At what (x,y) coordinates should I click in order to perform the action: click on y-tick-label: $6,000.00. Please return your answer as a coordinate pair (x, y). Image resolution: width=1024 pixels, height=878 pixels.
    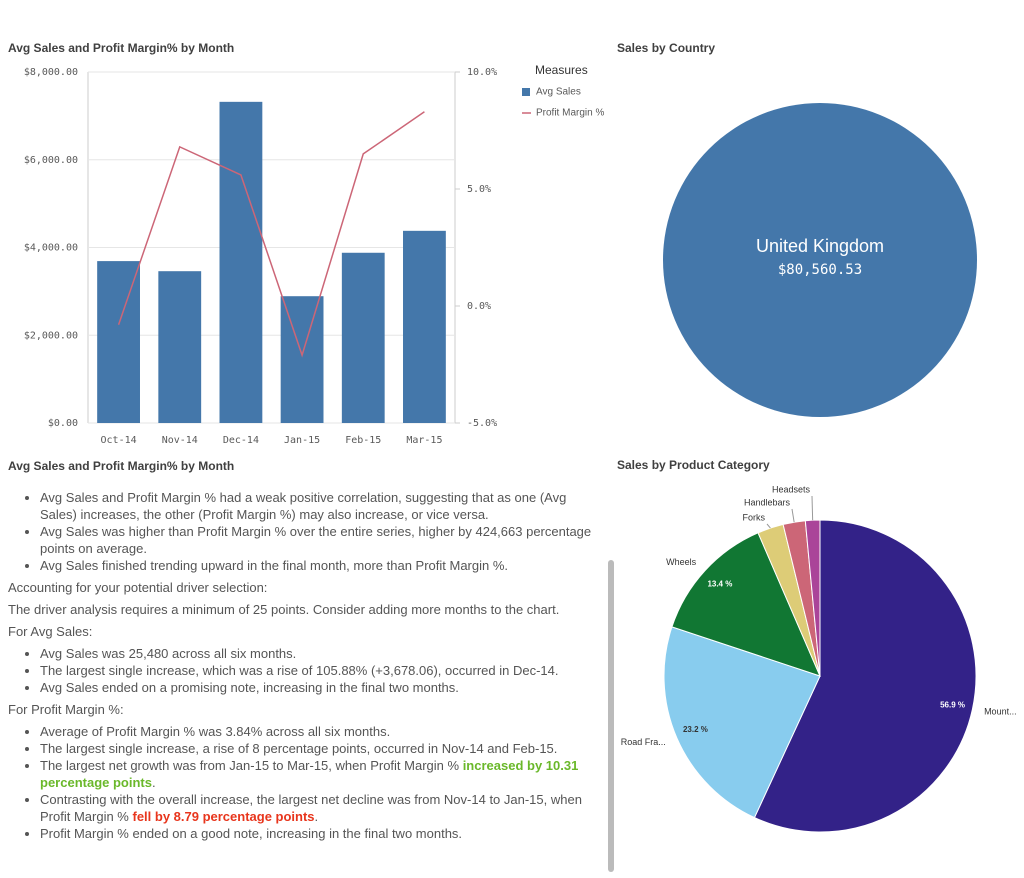
    Looking at the image, I should click on (51, 160).